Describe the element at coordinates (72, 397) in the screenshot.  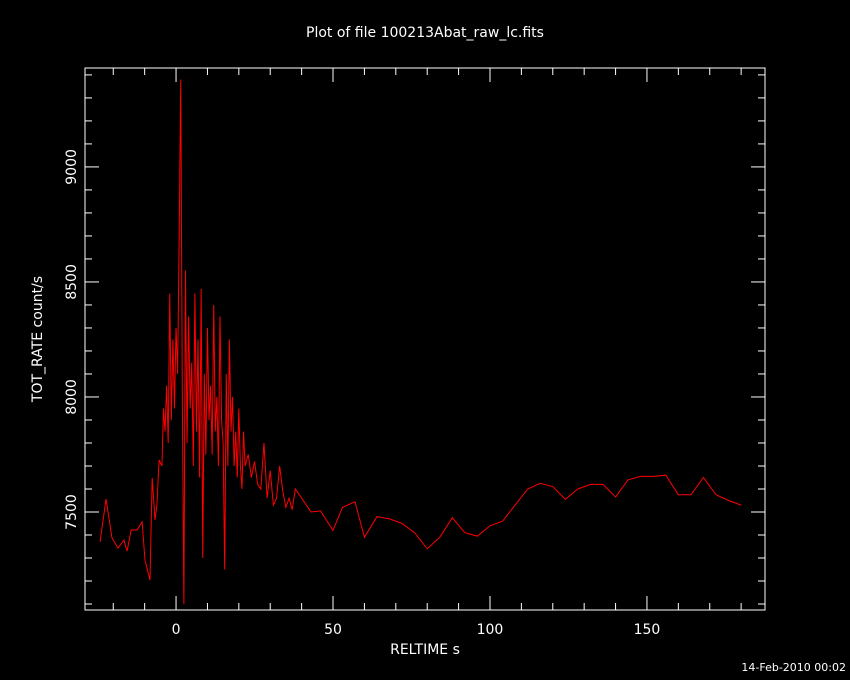
I see `y-tick-label: 8000` at that location.